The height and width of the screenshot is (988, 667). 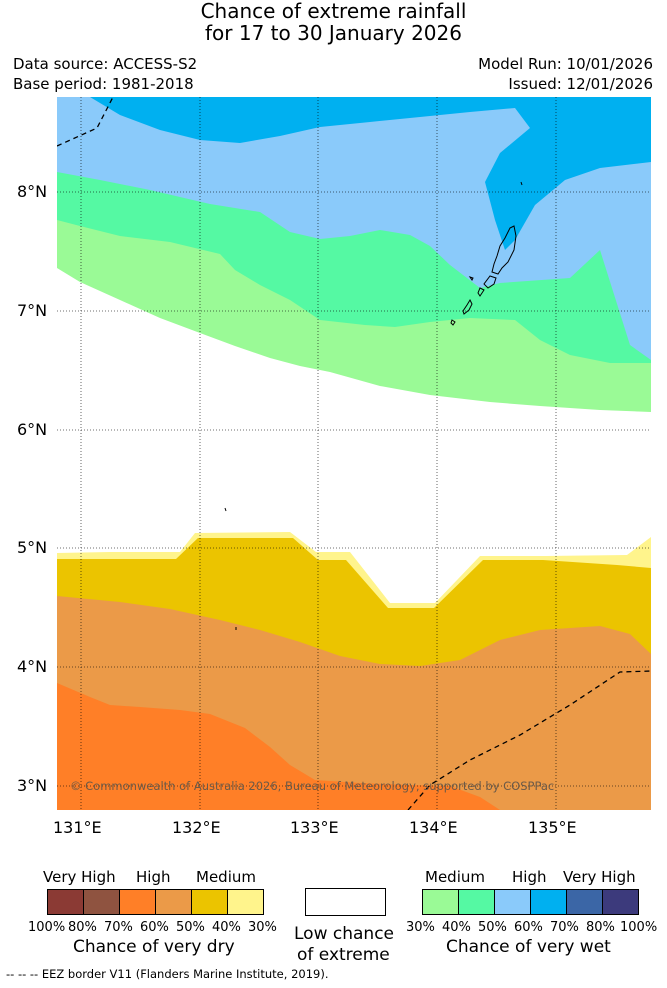 What do you see at coordinates (456, 927) in the screenshot?
I see `legend-wet-pct-40: 40%` at bounding box center [456, 927].